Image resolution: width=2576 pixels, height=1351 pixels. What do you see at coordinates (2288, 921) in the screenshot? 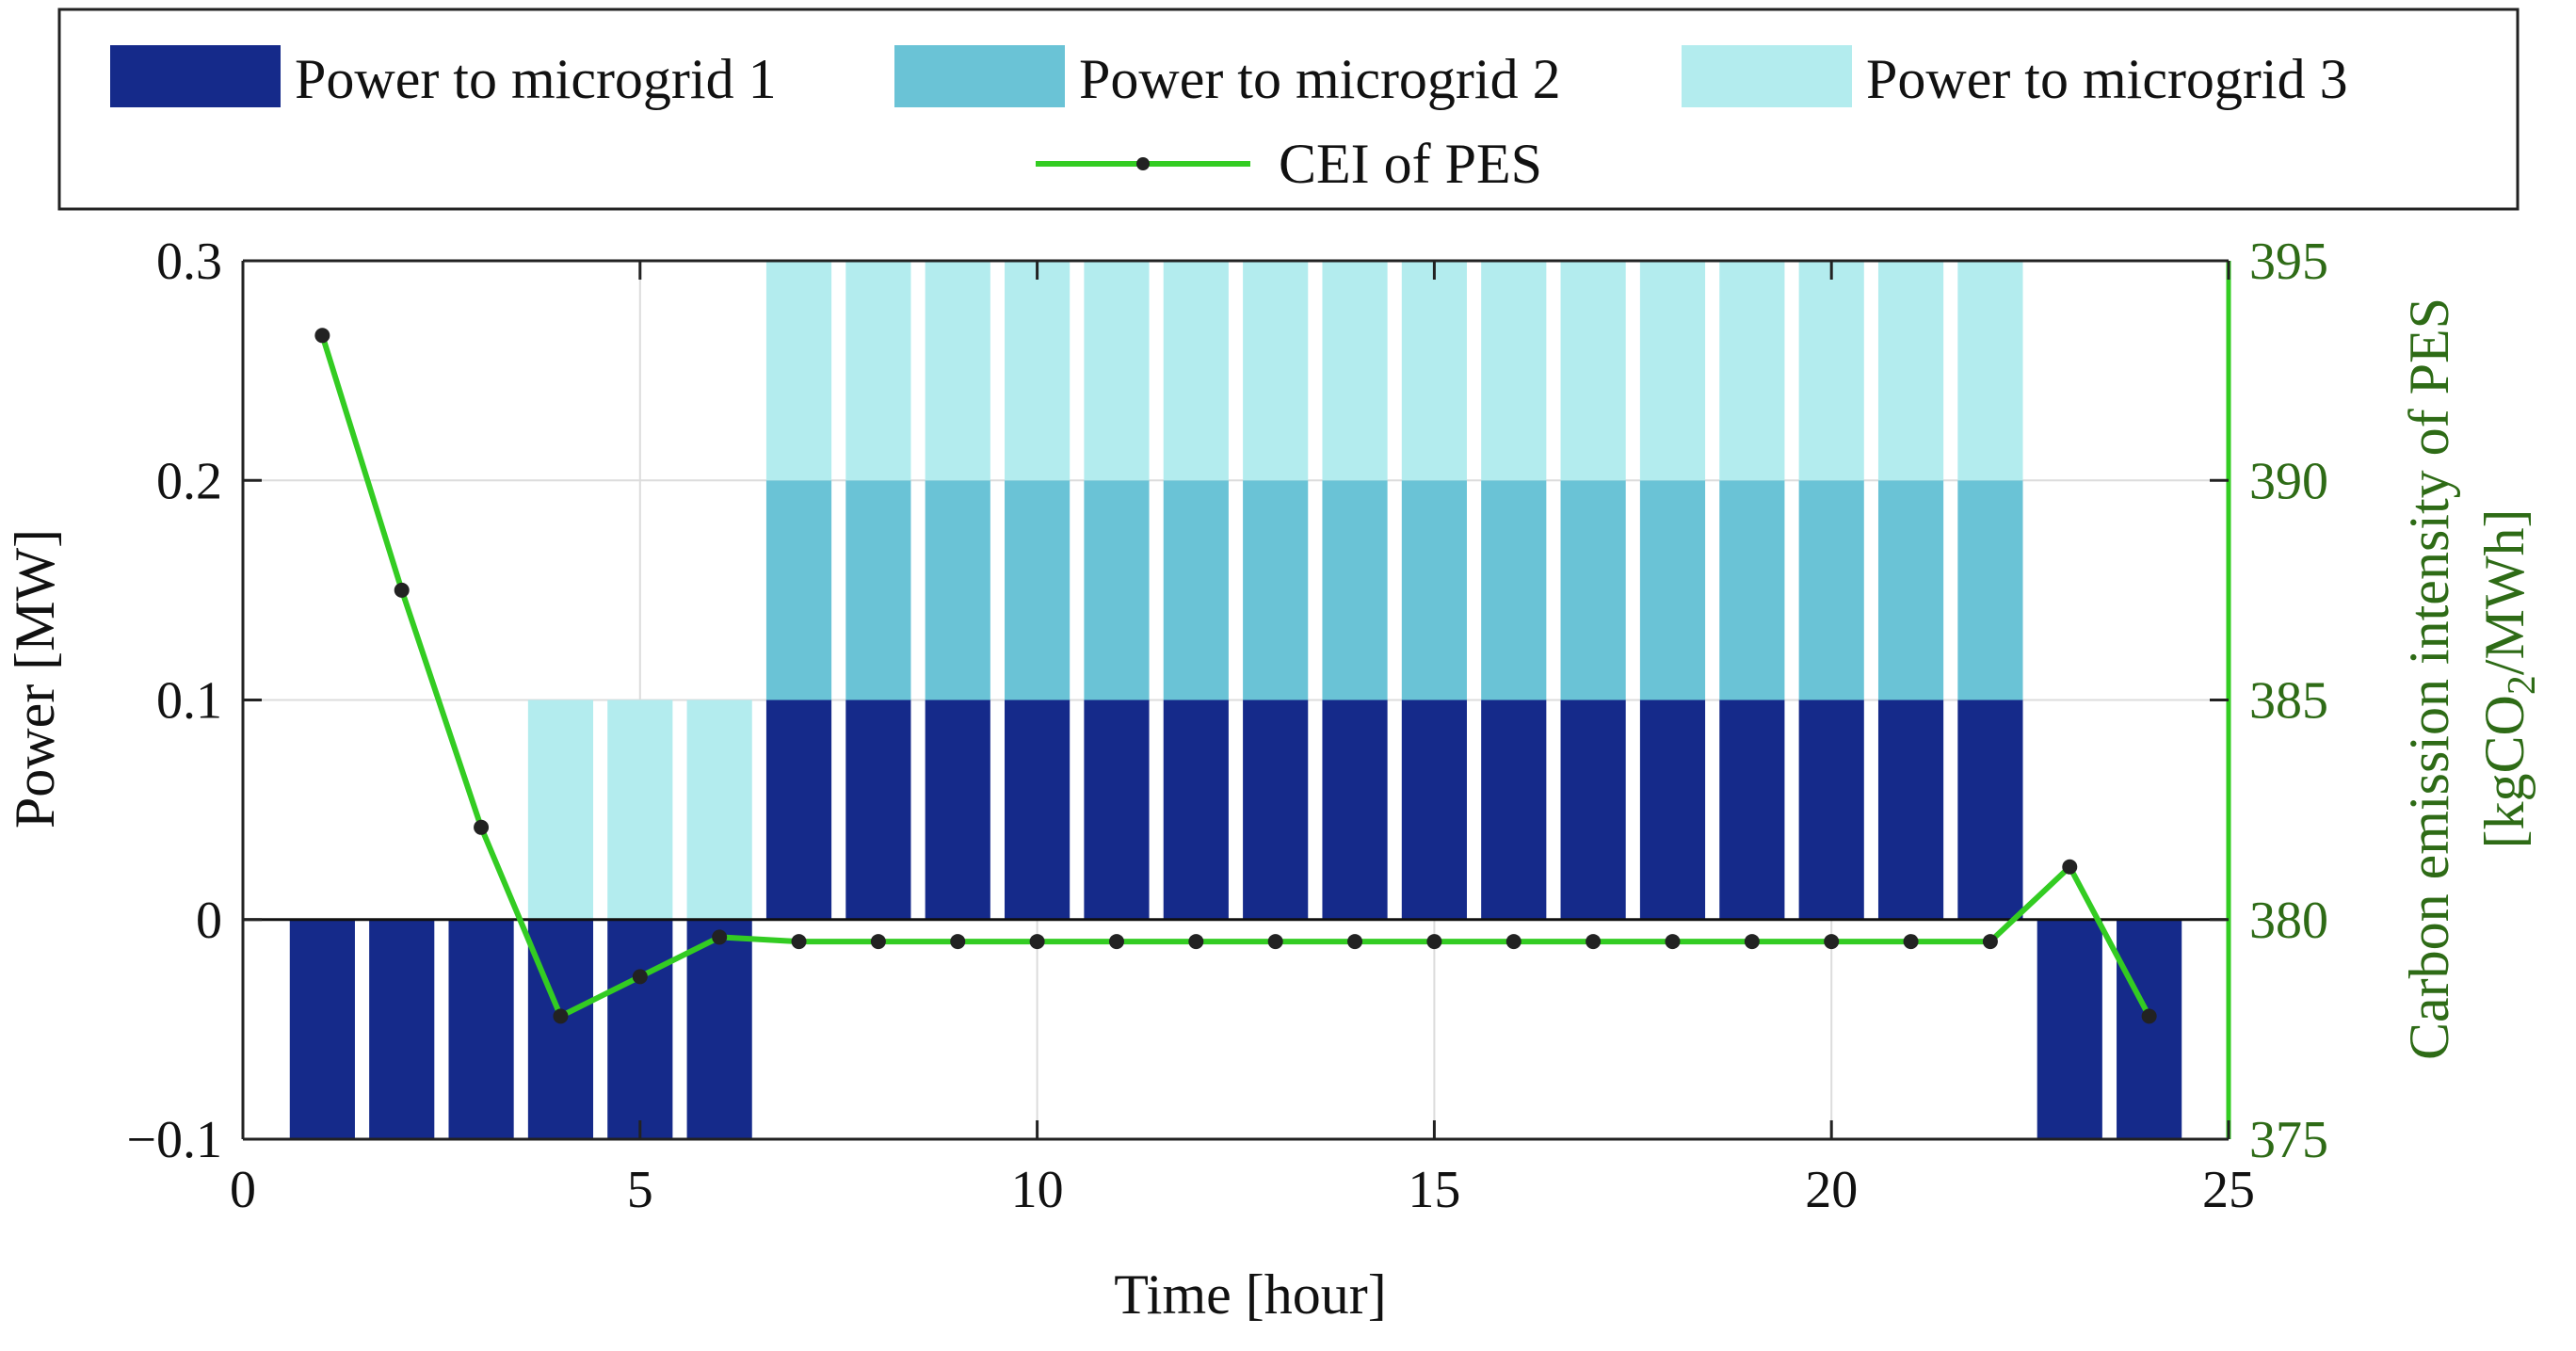
I see `y2-tick-label: 380` at bounding box center [2288, 921].